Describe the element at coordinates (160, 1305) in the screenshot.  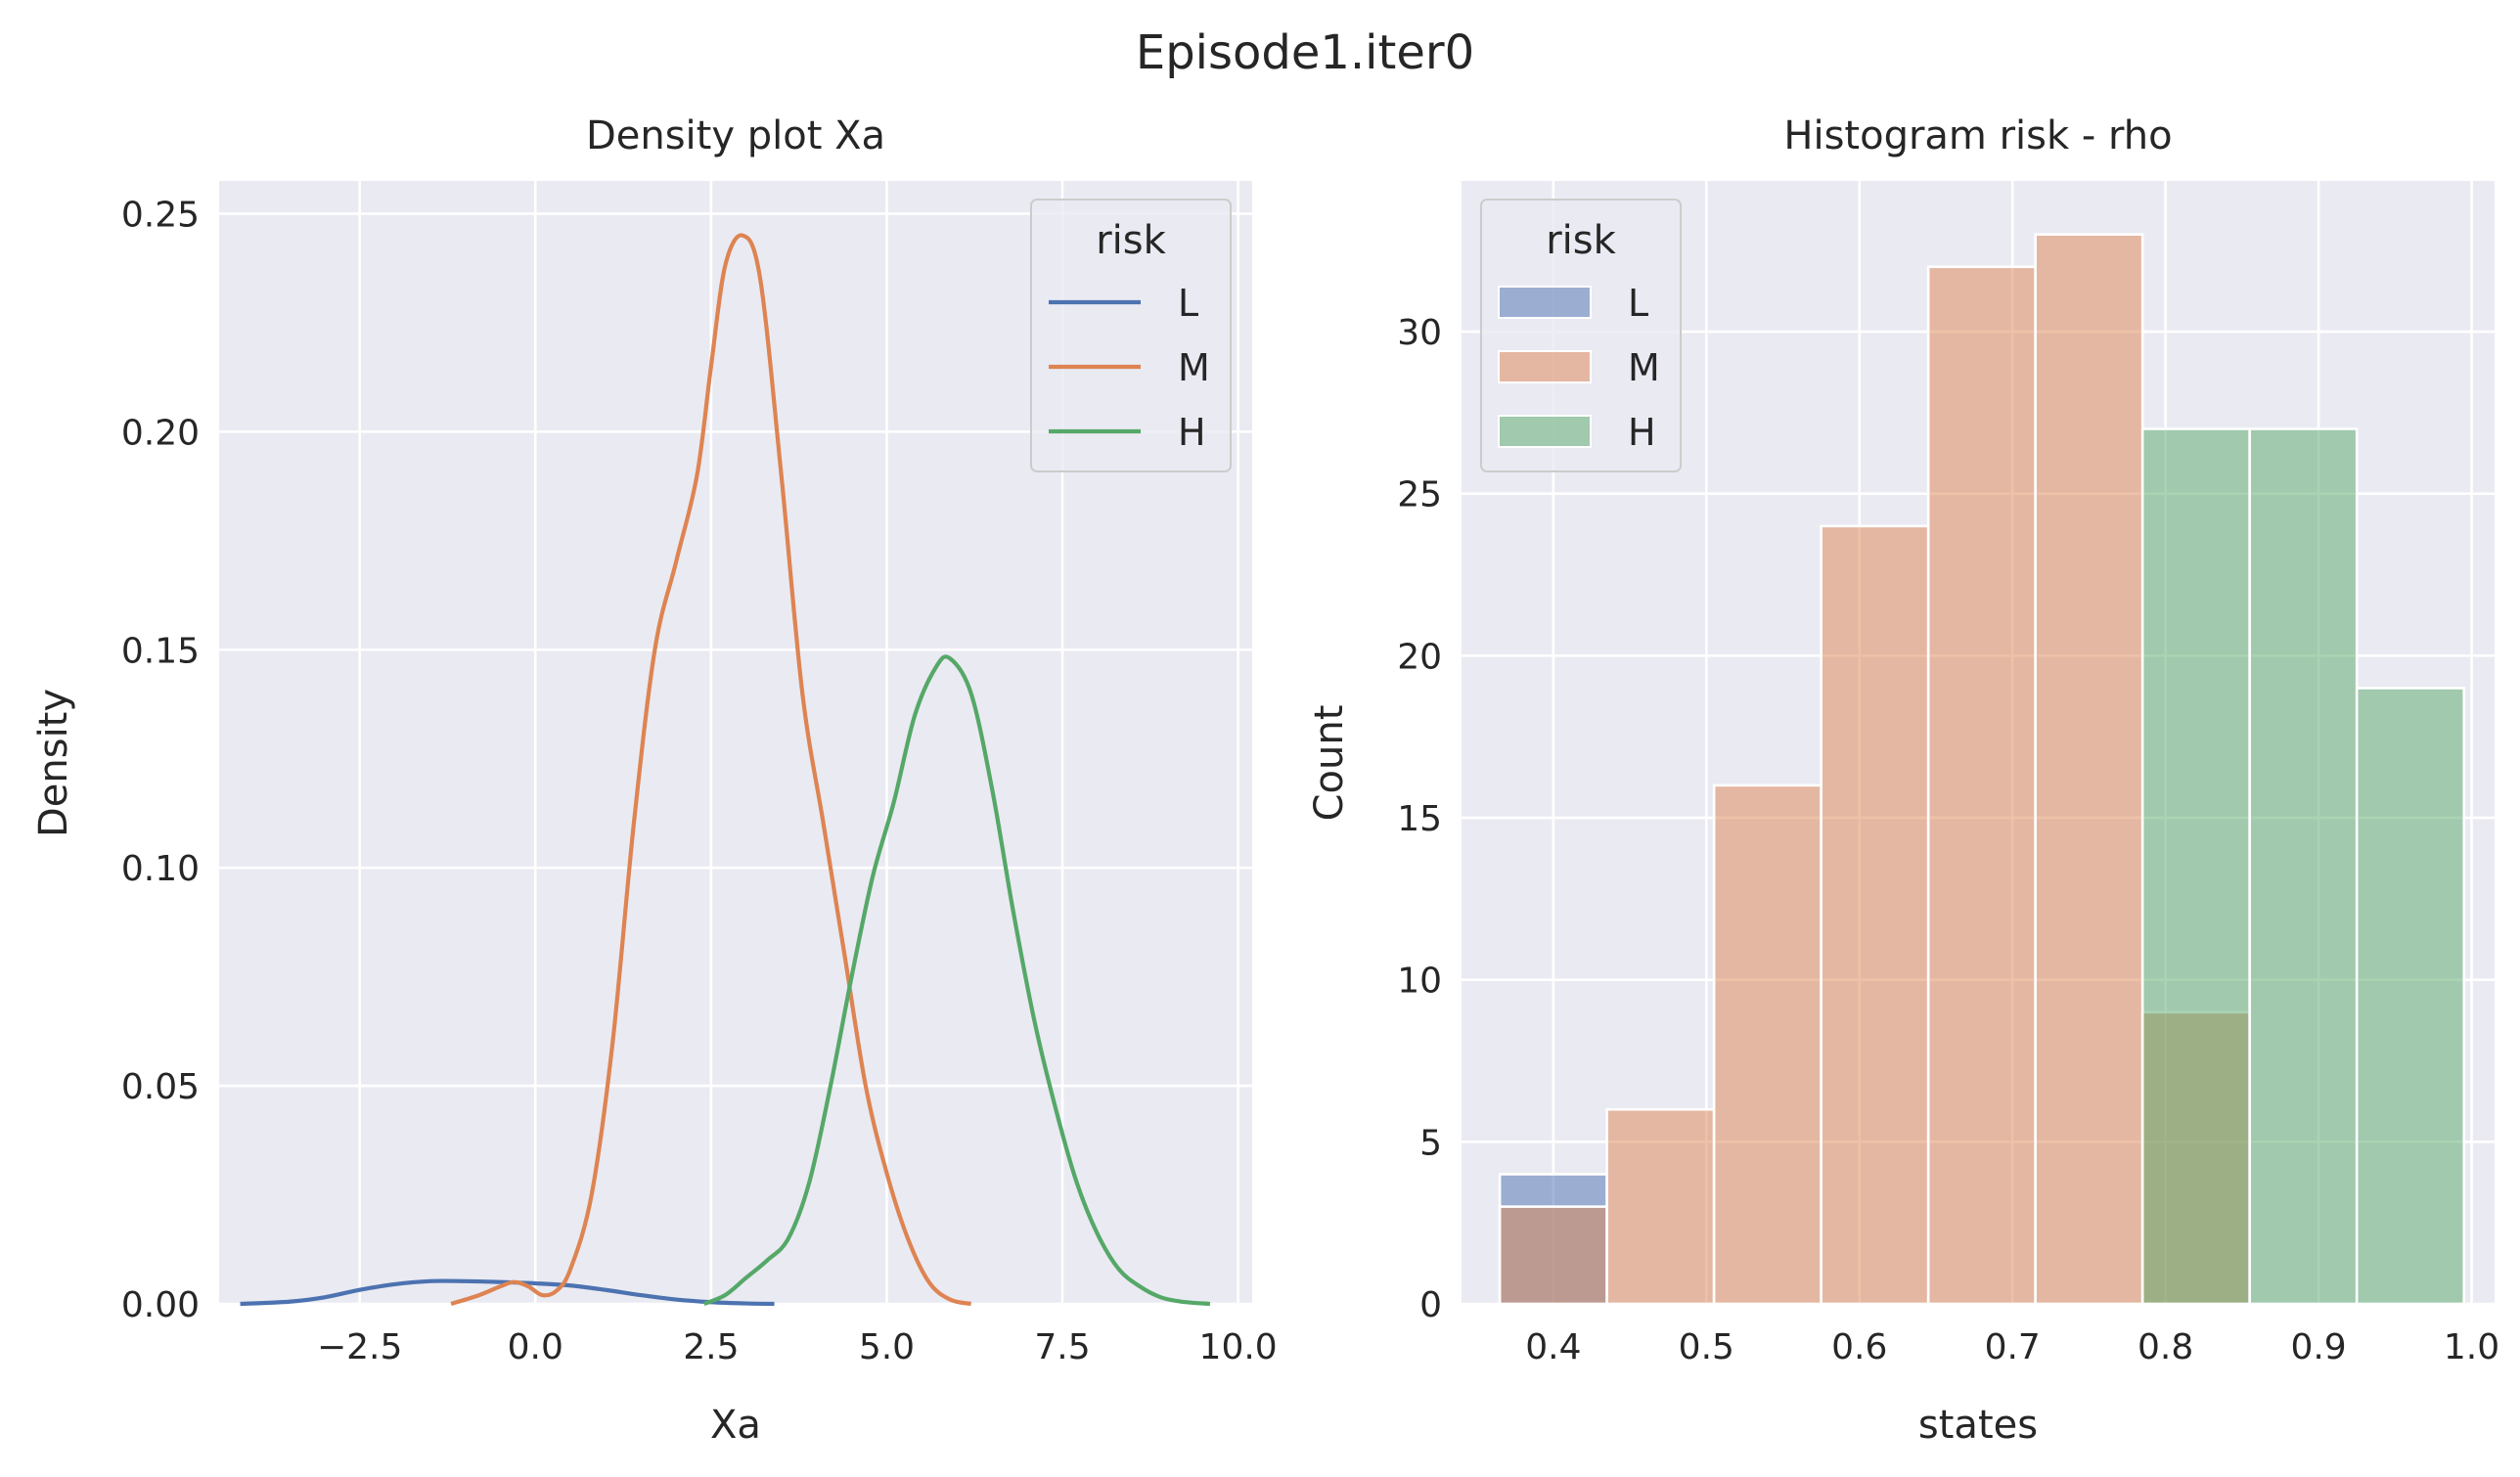
I see `y-tick-label: 0.00` at that location.